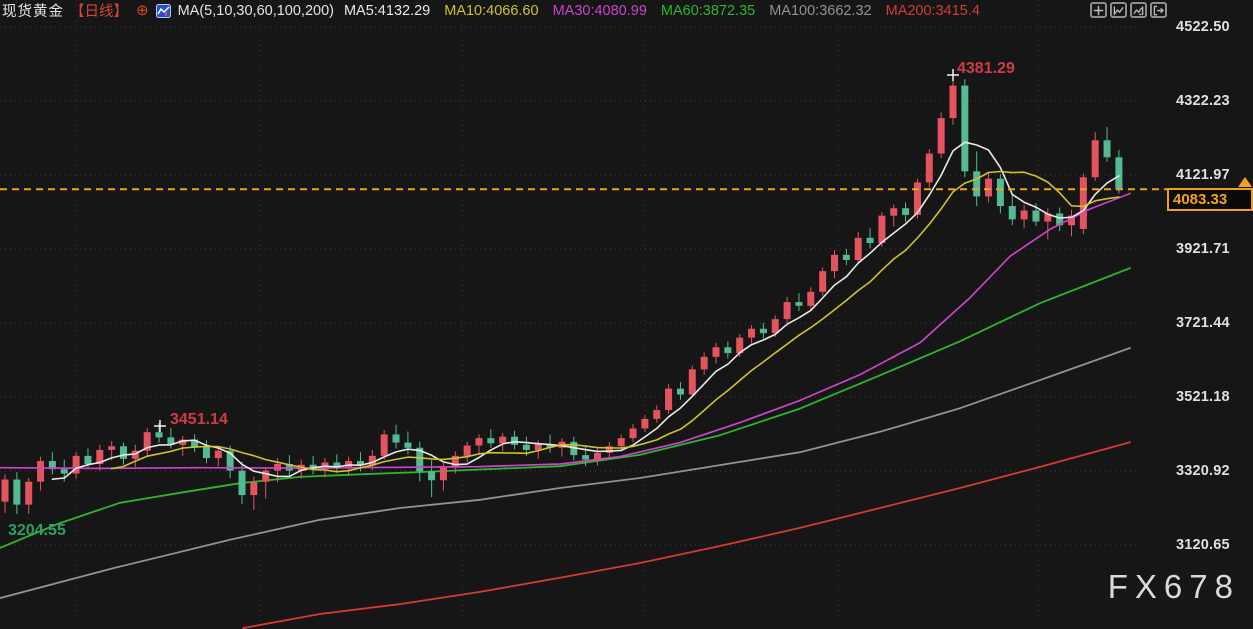  What do you see at coordinates (99, 12) in the screenshot?
I see `period-label: 【日线】` at bounding box center [99, 12].